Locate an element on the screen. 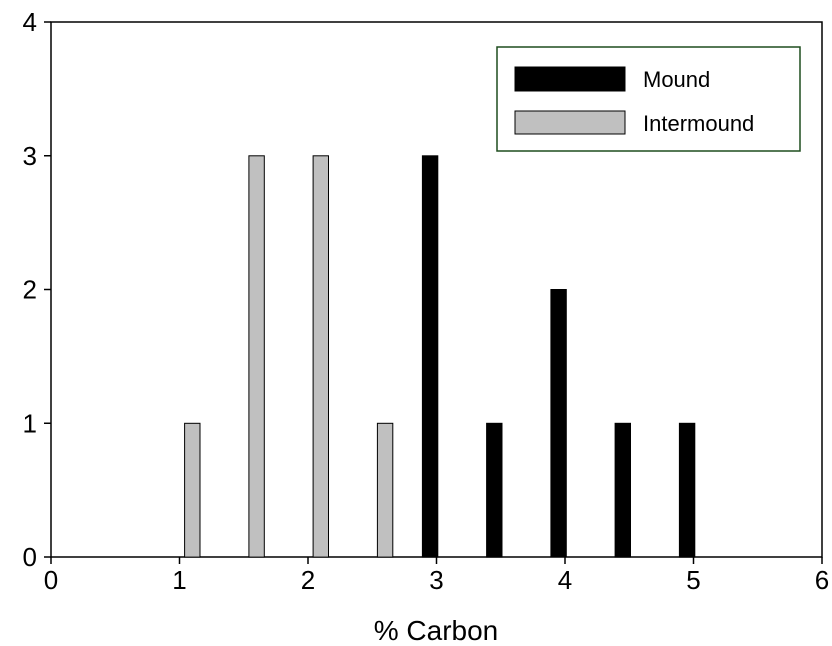  x-axis: 0 1 2 3 4 5 6 is located at coordinates (436, 576).